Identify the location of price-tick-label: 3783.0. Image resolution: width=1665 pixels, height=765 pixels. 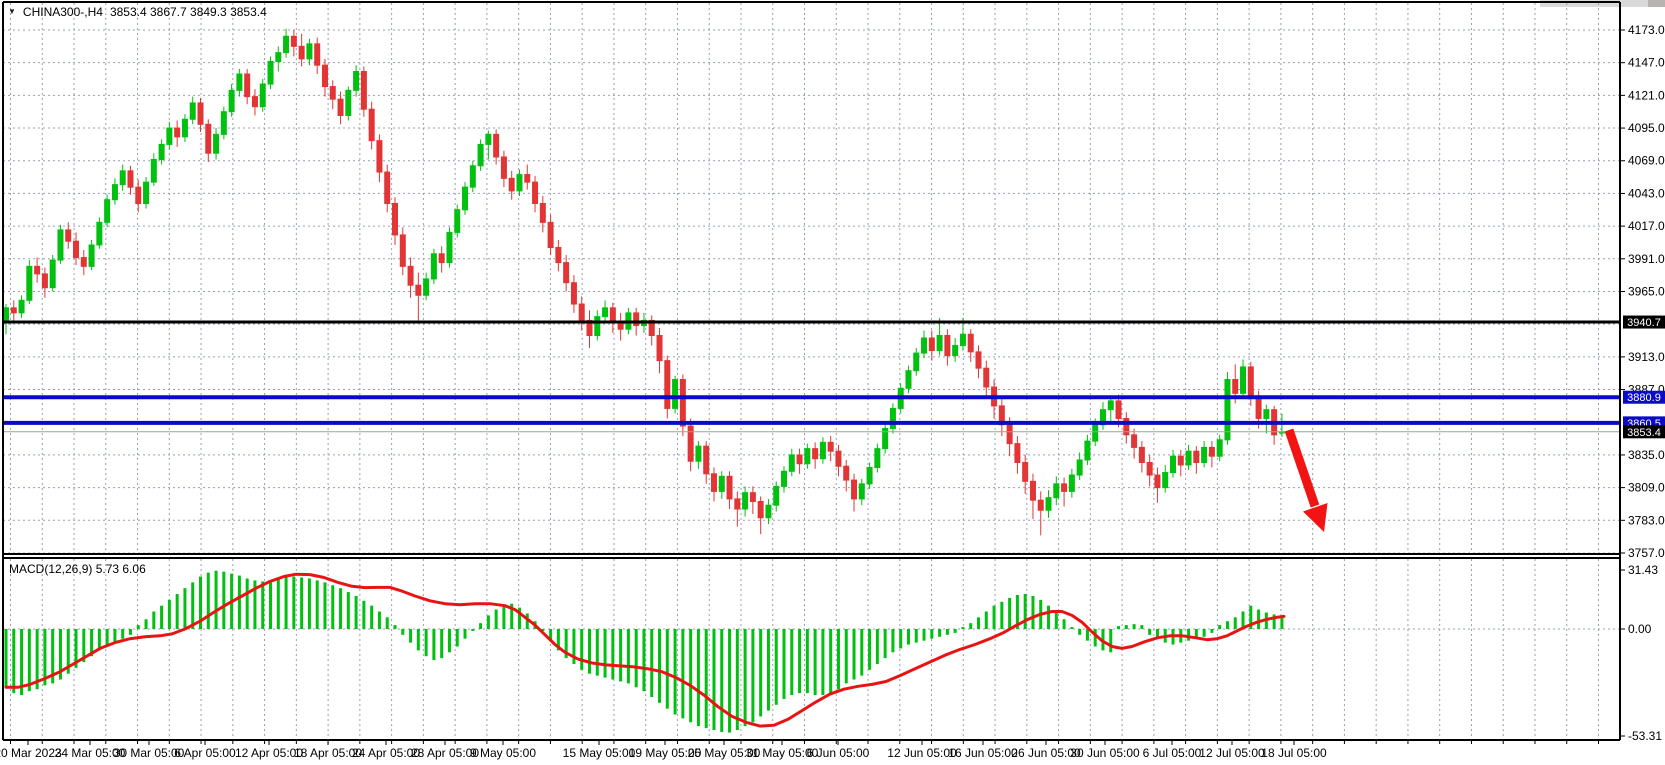
(1646, 520).